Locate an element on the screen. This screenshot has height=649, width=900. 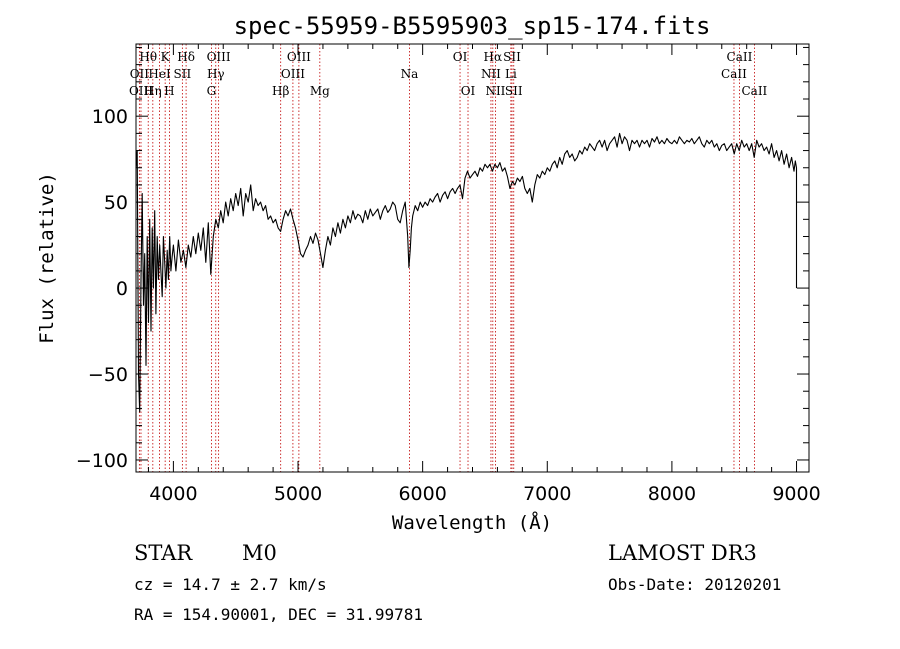
spectral-line-label: Hδ is located at coordinates (186, 57).